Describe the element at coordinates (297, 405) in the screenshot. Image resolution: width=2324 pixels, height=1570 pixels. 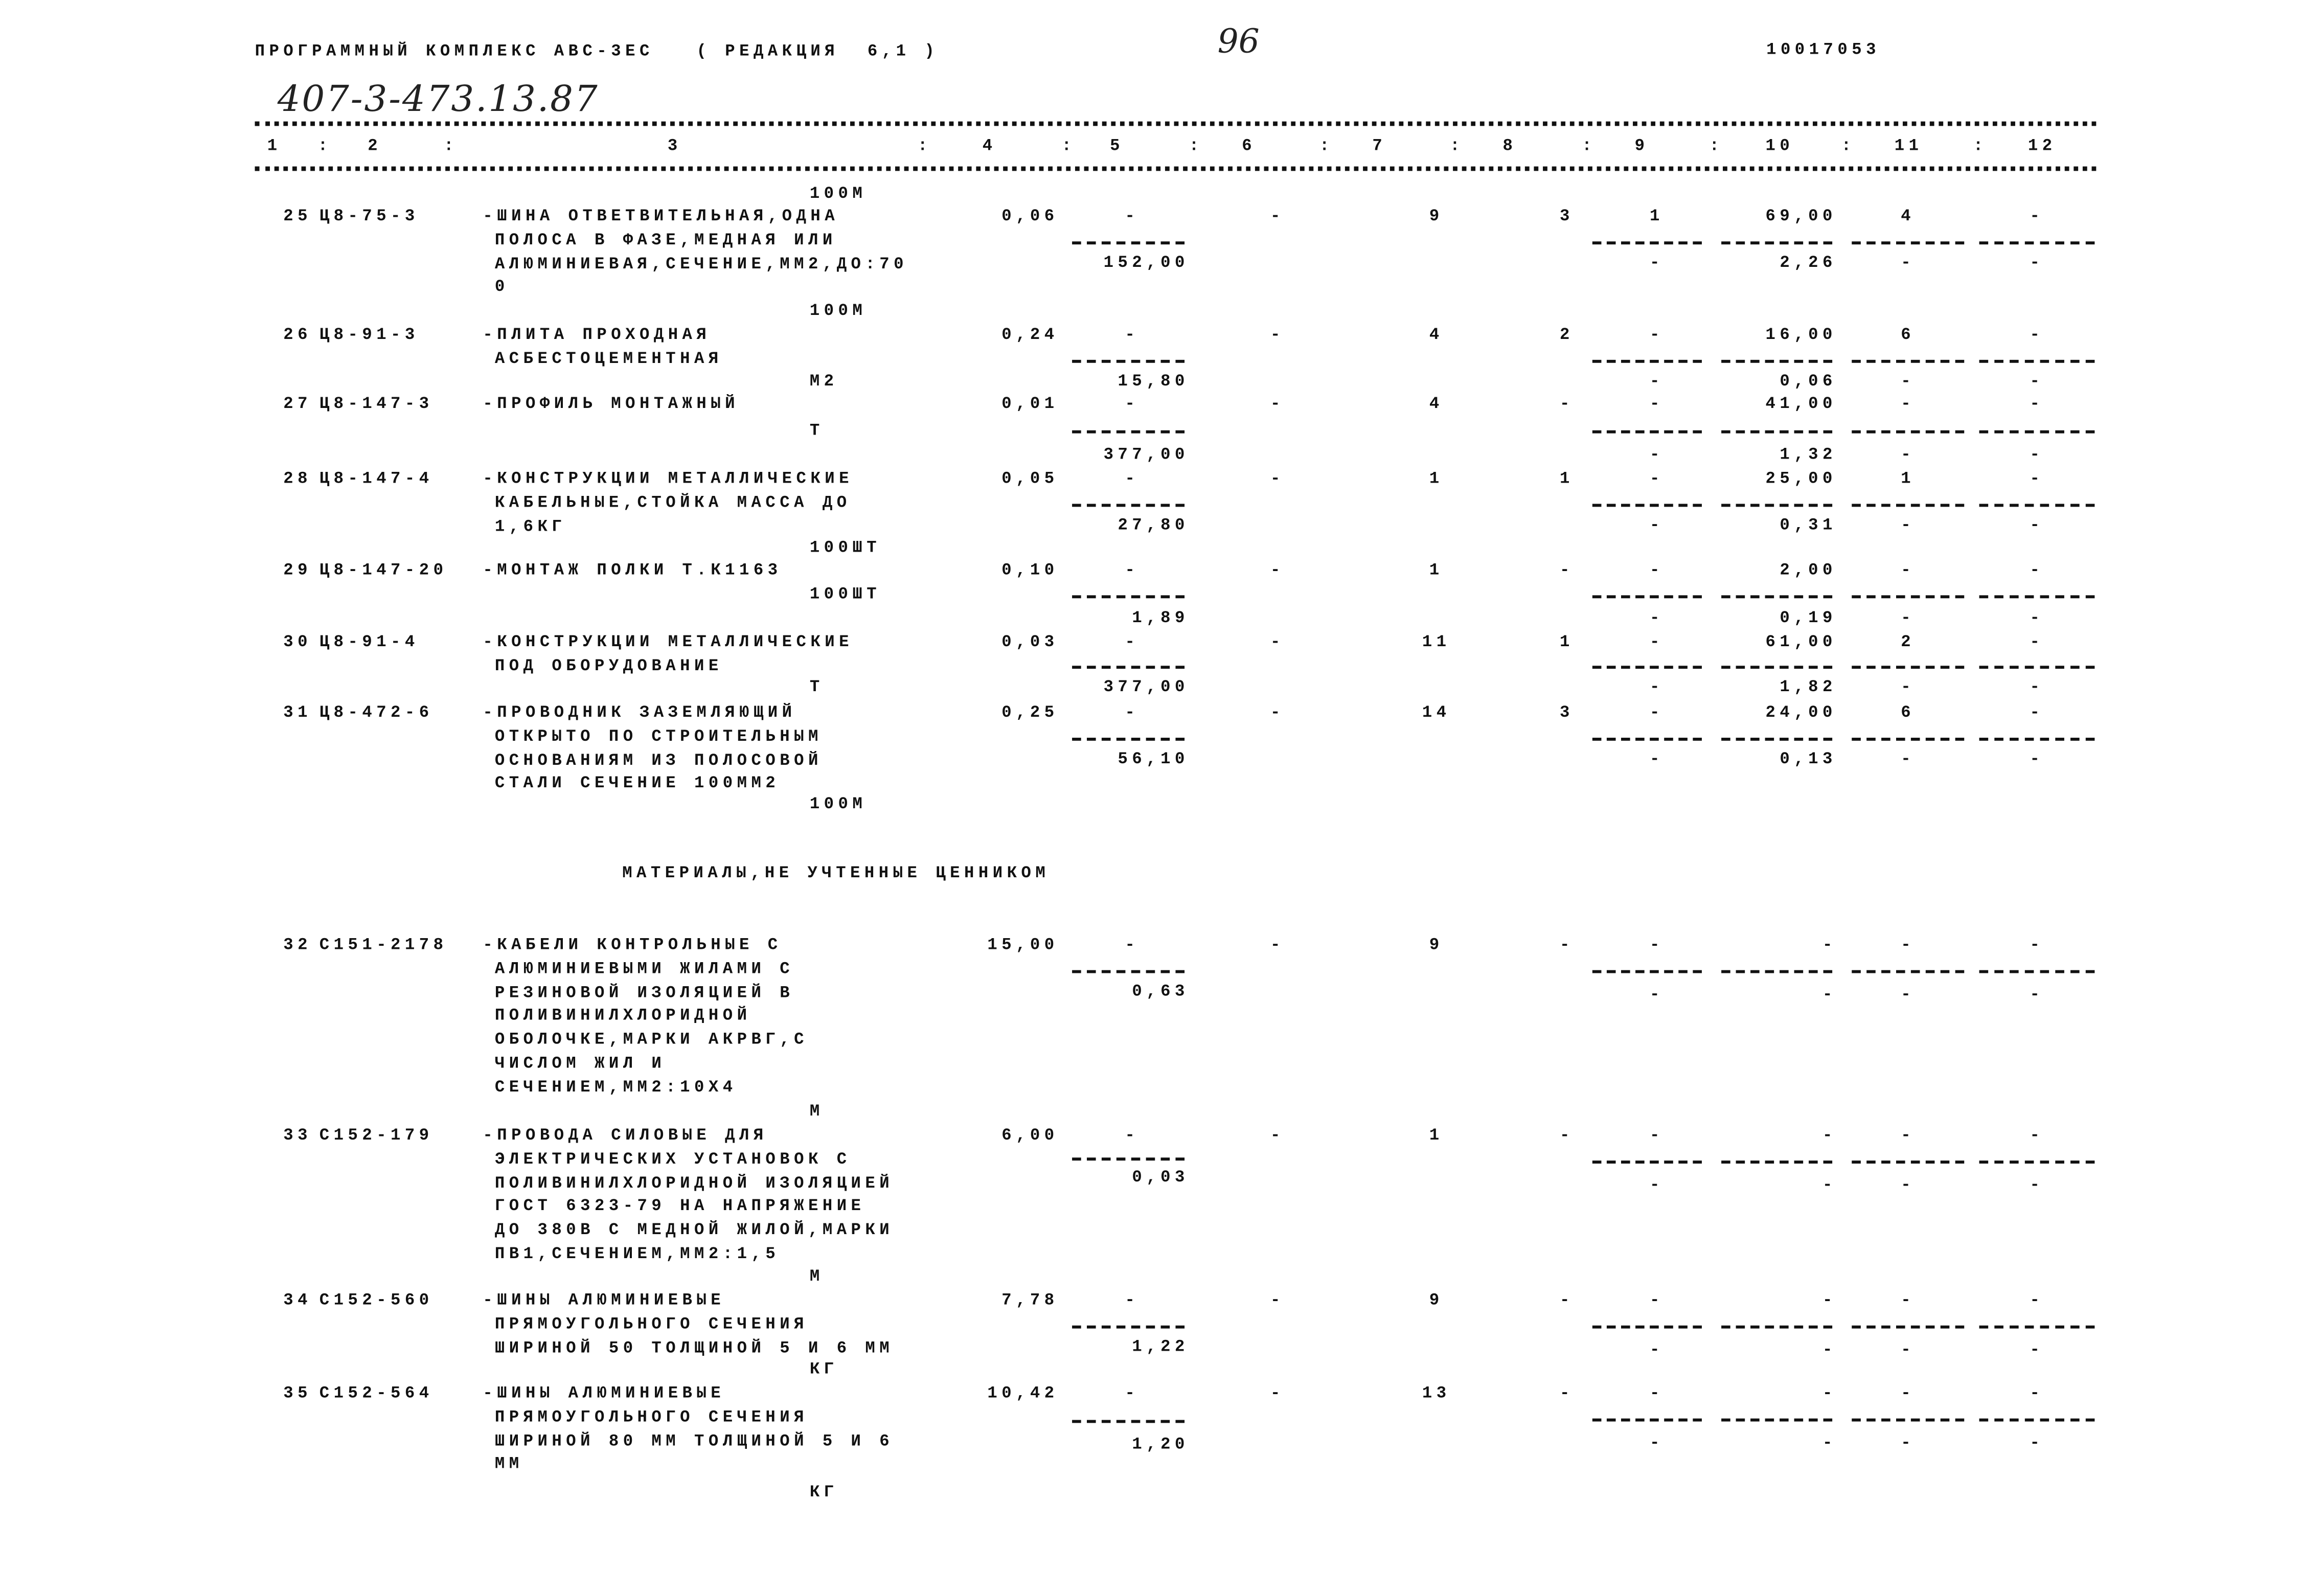
I see `item-number: 27` at that location.